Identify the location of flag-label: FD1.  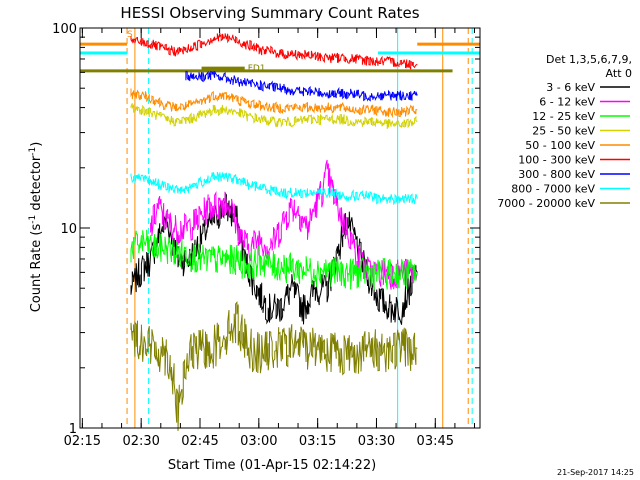
(257, 69).